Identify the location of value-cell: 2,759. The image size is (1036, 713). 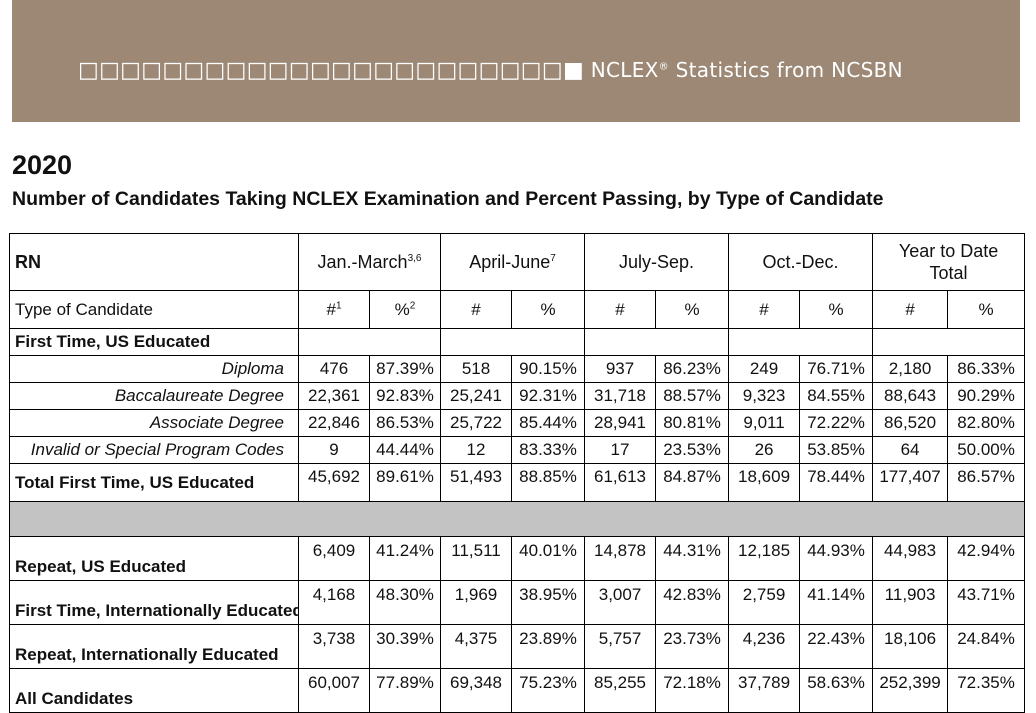
(764, 602).